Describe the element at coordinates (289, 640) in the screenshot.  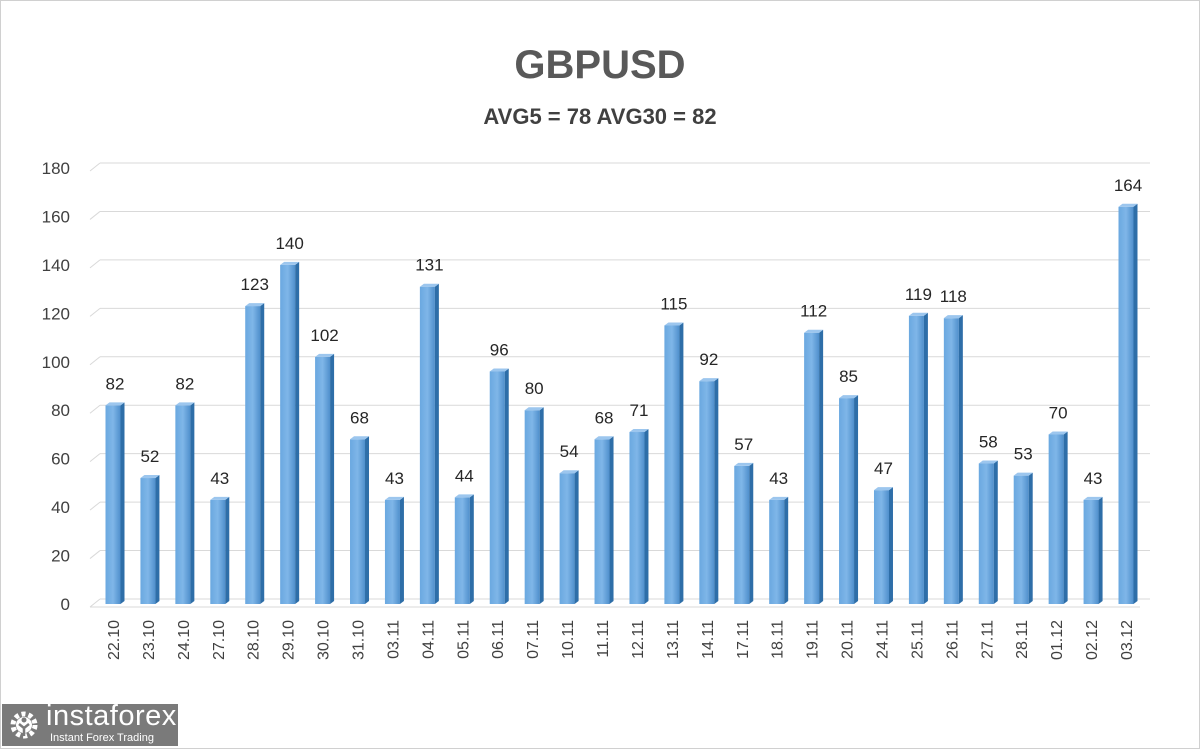
I see `x-tick-label: 29.10` at that location.